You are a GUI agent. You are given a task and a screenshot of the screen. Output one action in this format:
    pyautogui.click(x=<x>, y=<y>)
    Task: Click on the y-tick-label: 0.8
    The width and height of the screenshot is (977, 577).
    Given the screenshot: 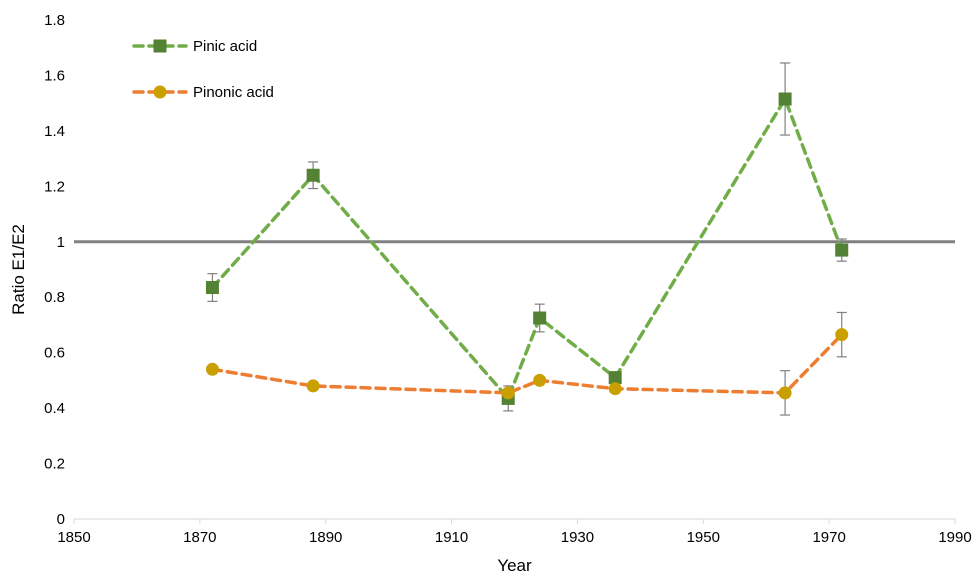 What is the action you would take?
    pyautogui.click(x=54, y=297)
    